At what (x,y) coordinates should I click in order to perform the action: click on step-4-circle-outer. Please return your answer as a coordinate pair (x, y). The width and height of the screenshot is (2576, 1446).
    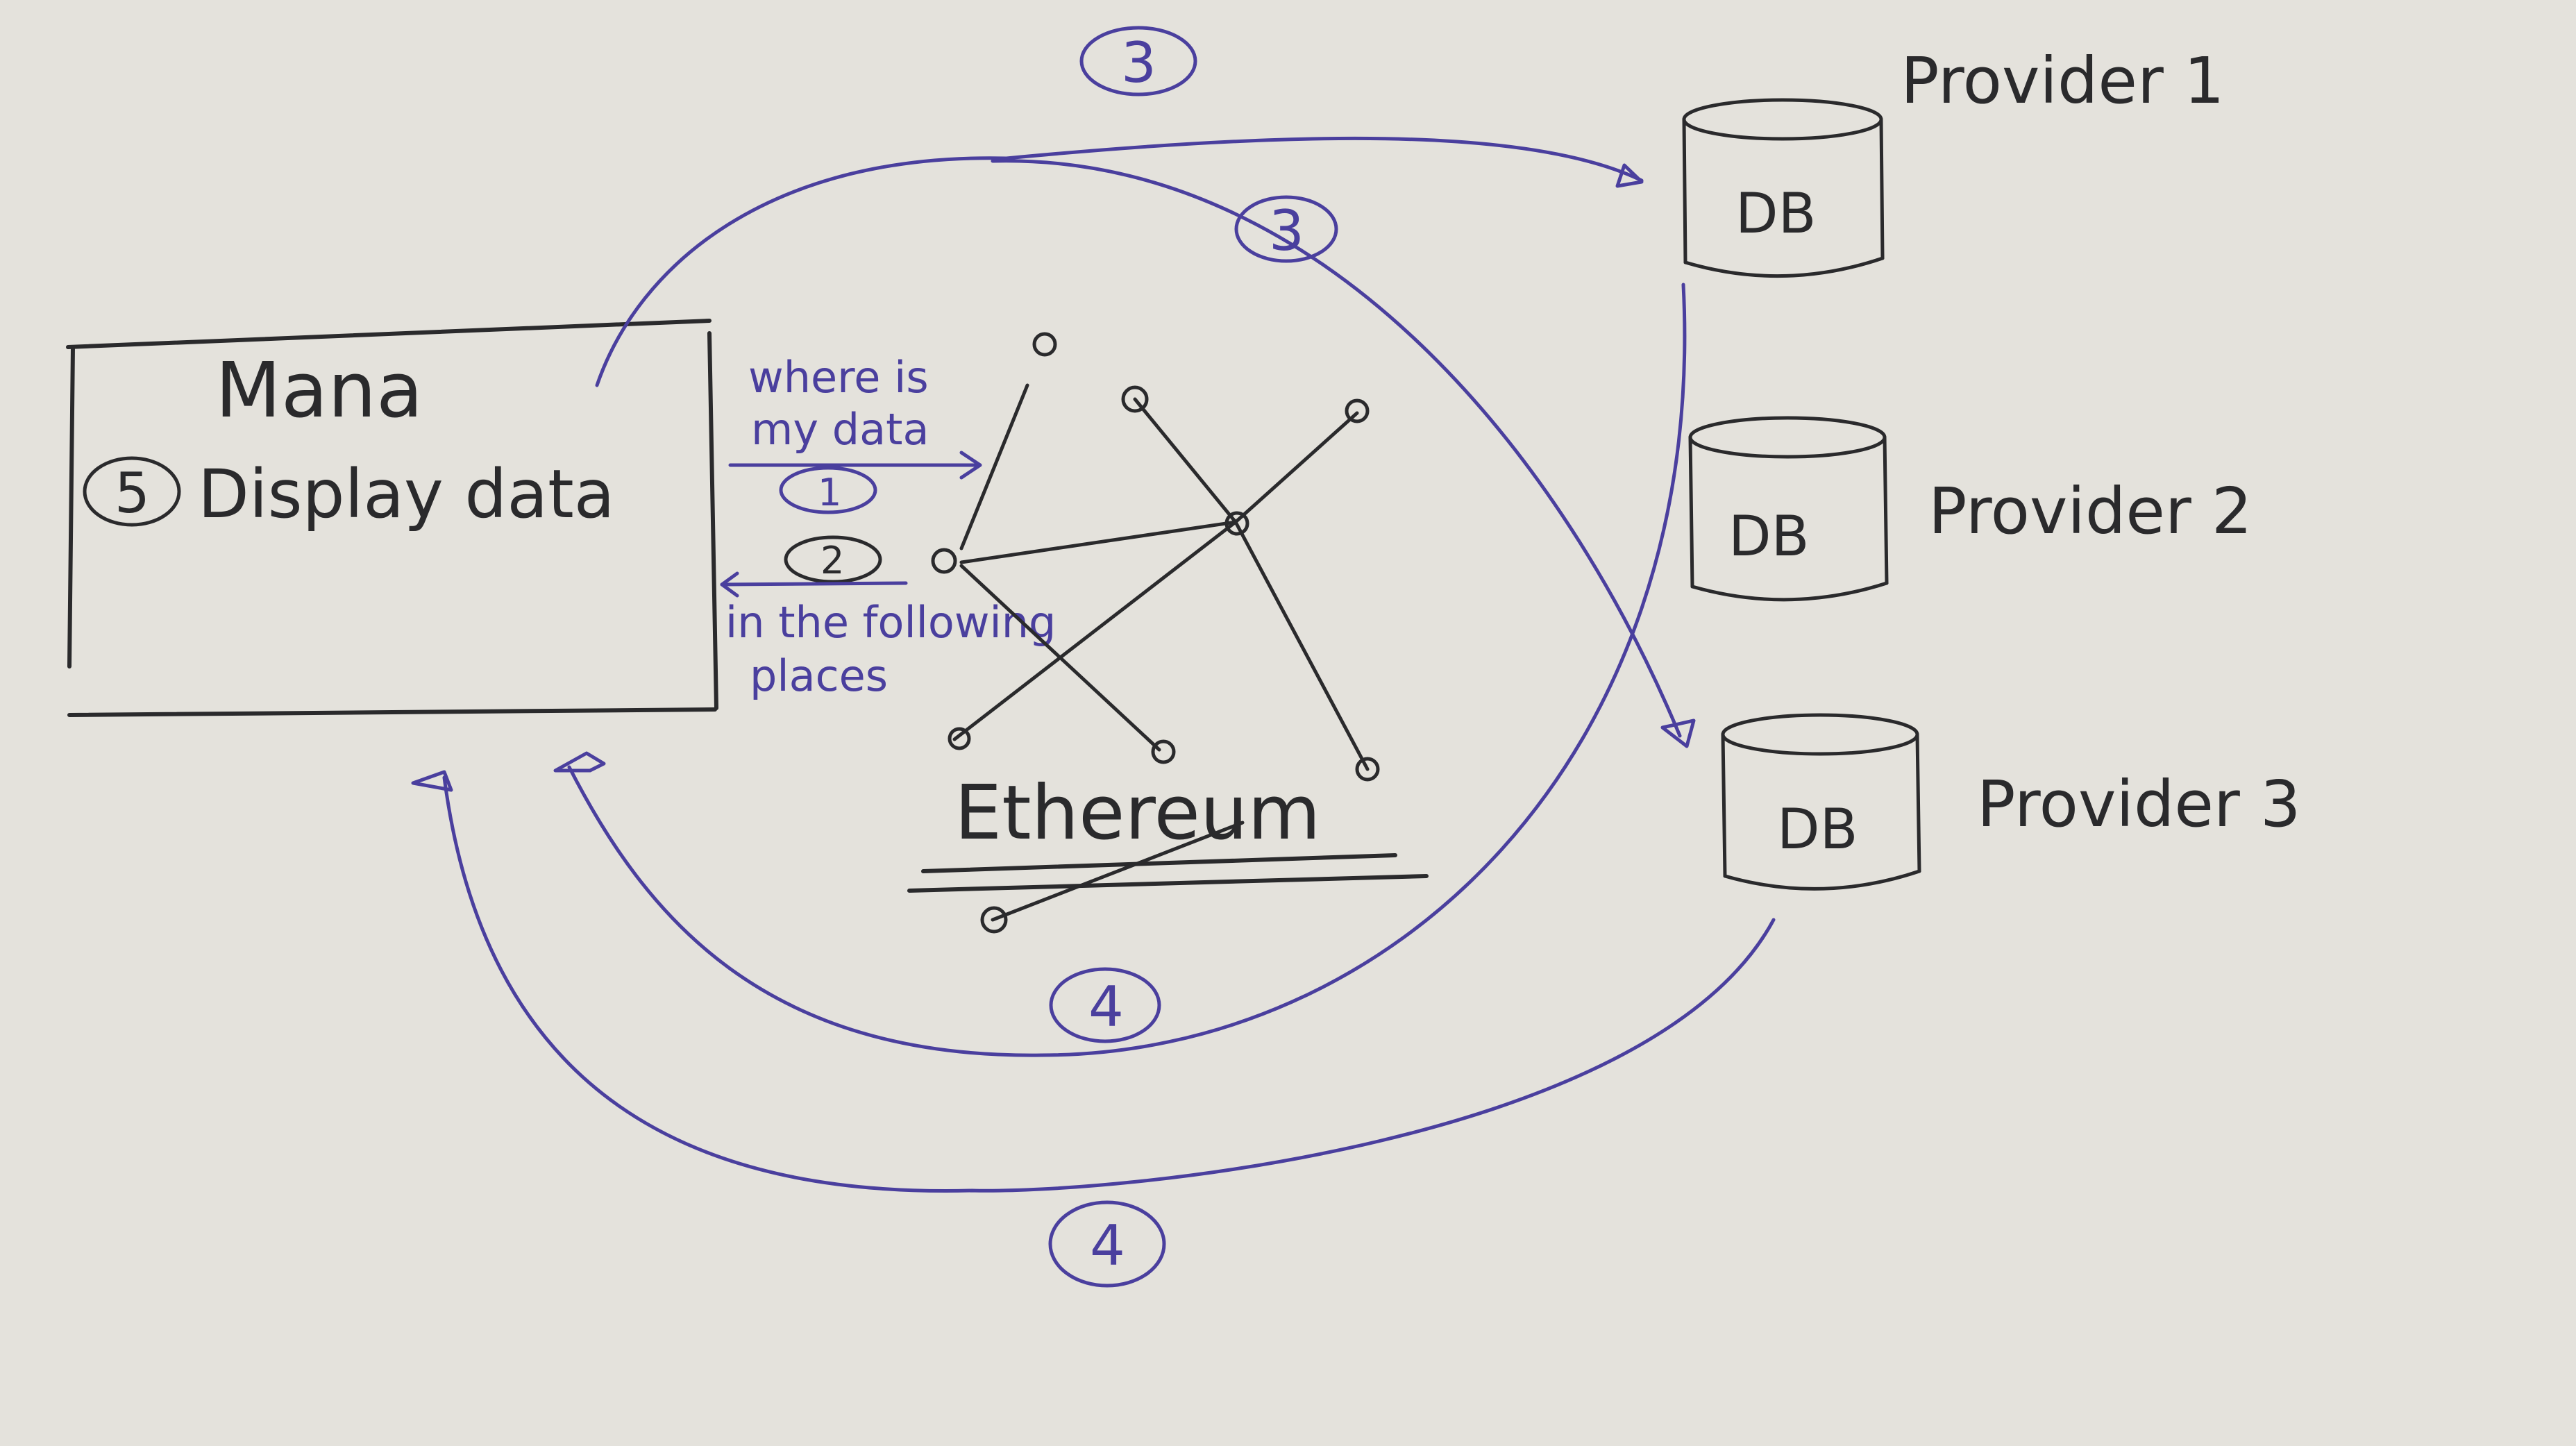
    Looking at the image, I should click on (1107, 1244).